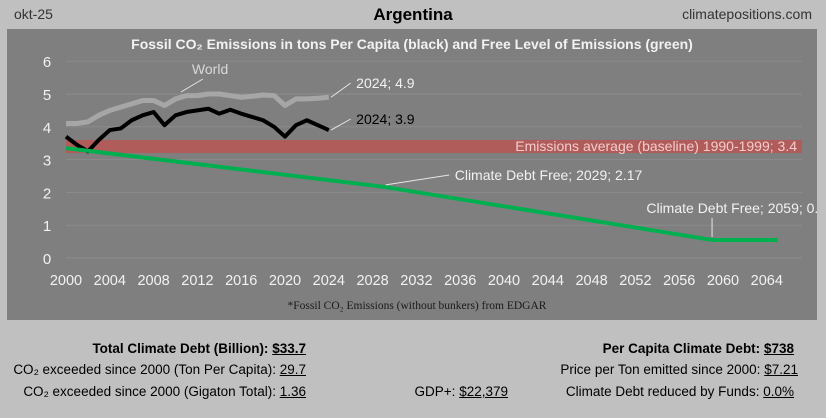 The width and height of the screenshot is (826, 418). Describe the element at coordinates (731, 208) in the screenshot. I see `annotation-label: Climate Debt Free; 2059; 0.55` at that location.